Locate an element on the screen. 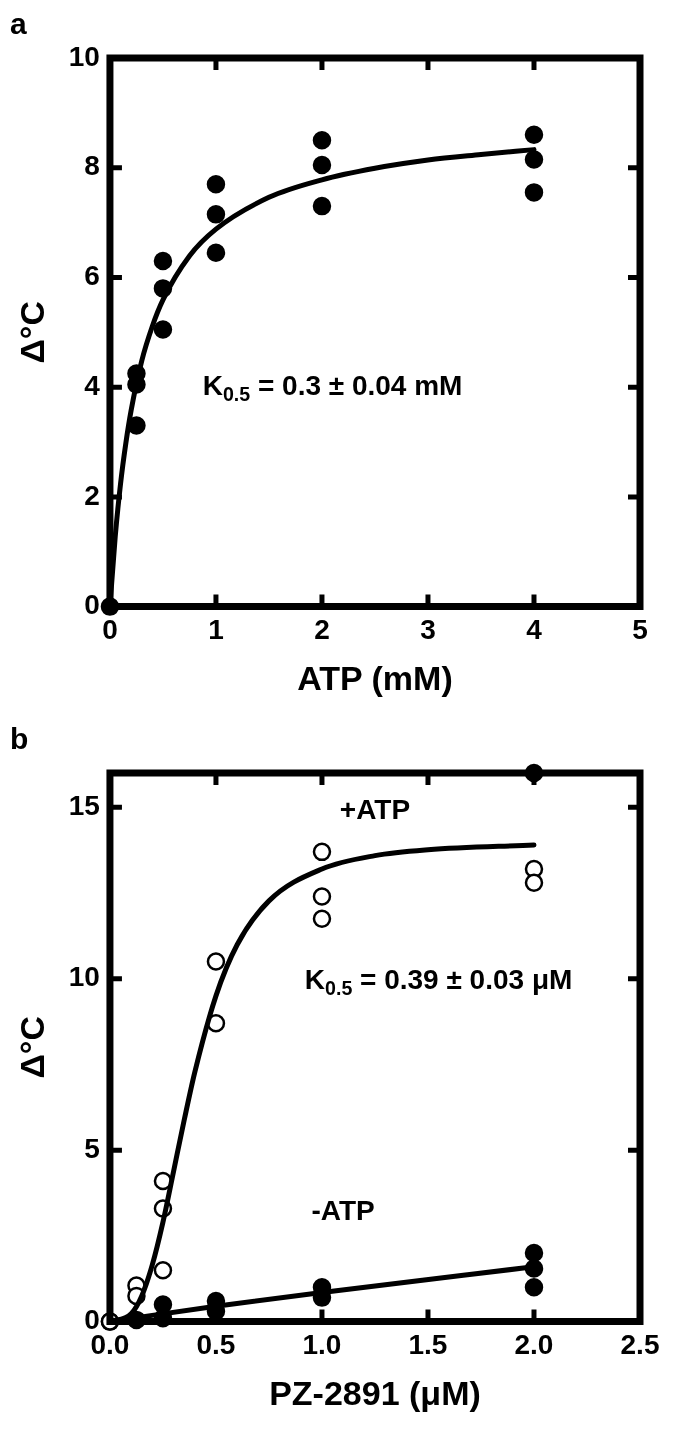 The image size is (680, 1440). y-tick-label: 4 is located at coordinates (92, 385).